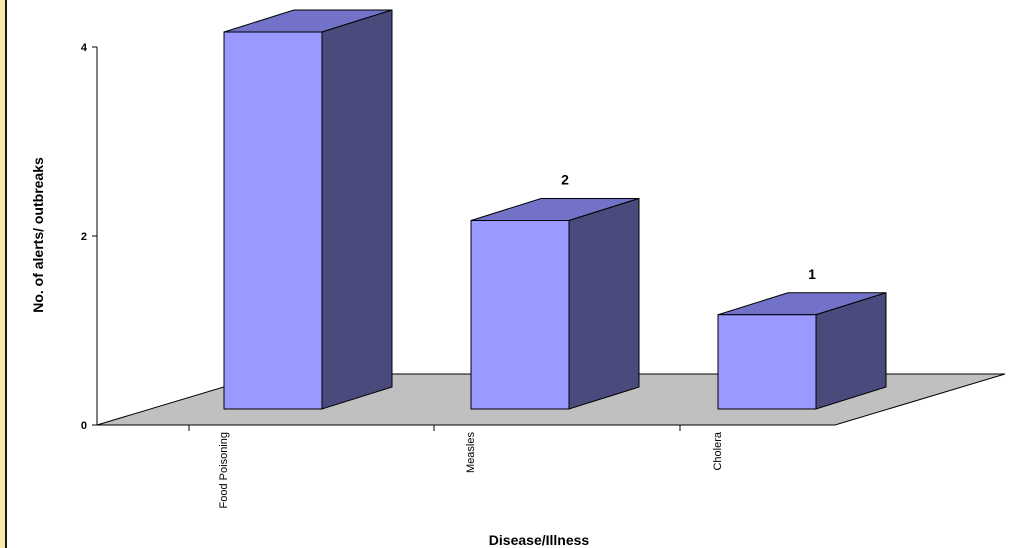 The height and width of the screenshot is (548, 1013). I want to click on y-axis-title: No. of alerts/ outbreaks, so click(38, 235).